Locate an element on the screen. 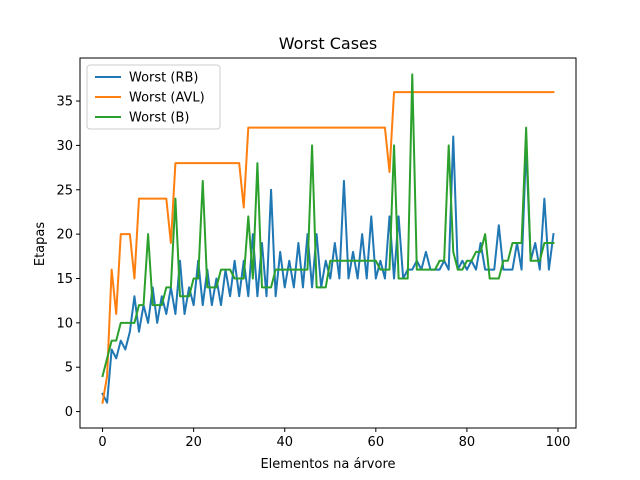 The image size is (640, 480). legend-label-2: Worst (AVL) is located at coordinates (167, 98).